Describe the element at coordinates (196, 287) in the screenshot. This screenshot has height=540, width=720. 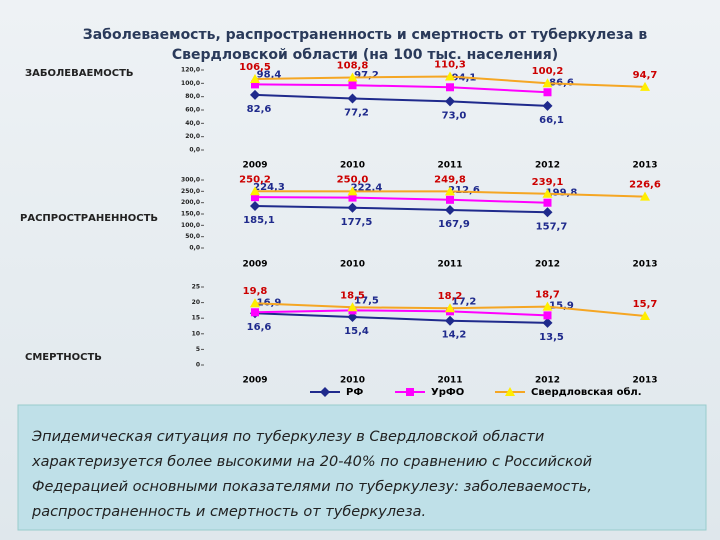
I see `y-tick-label: 25` at that location.